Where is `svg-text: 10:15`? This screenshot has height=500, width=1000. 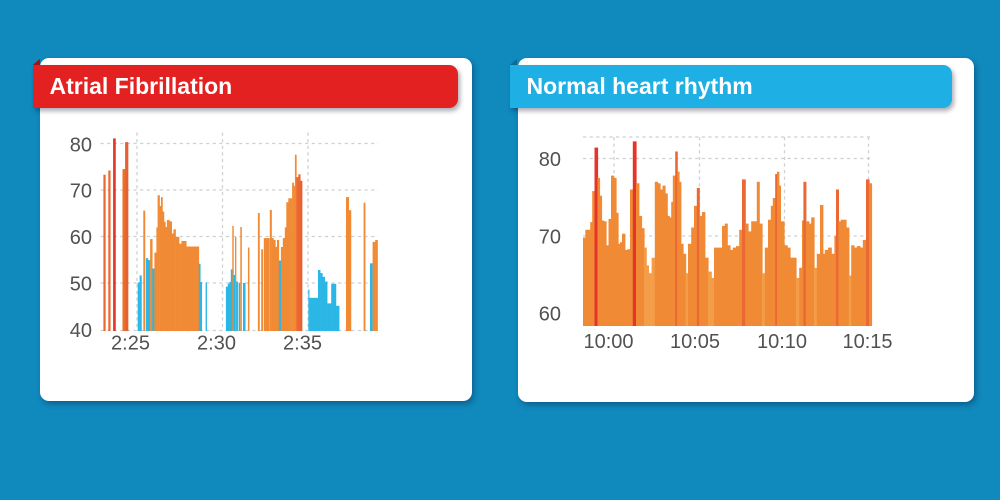 svg-text: 10:15 is located at coordinates (867, 342).